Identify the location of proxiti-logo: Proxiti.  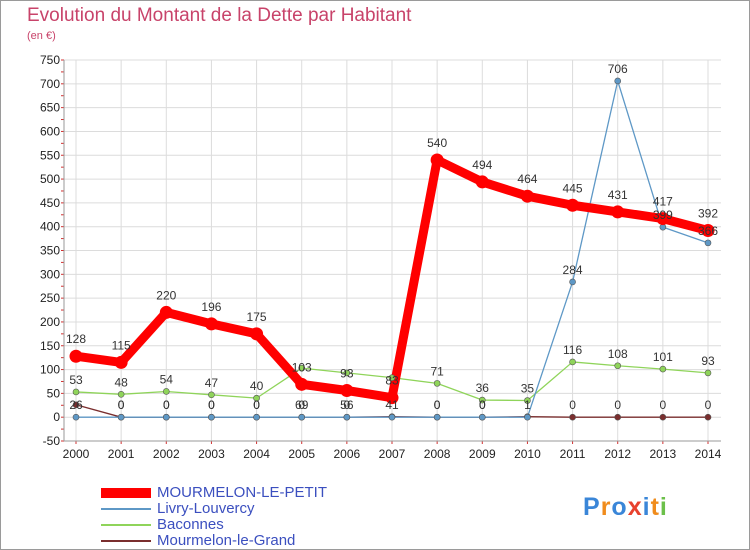
(625, 507).